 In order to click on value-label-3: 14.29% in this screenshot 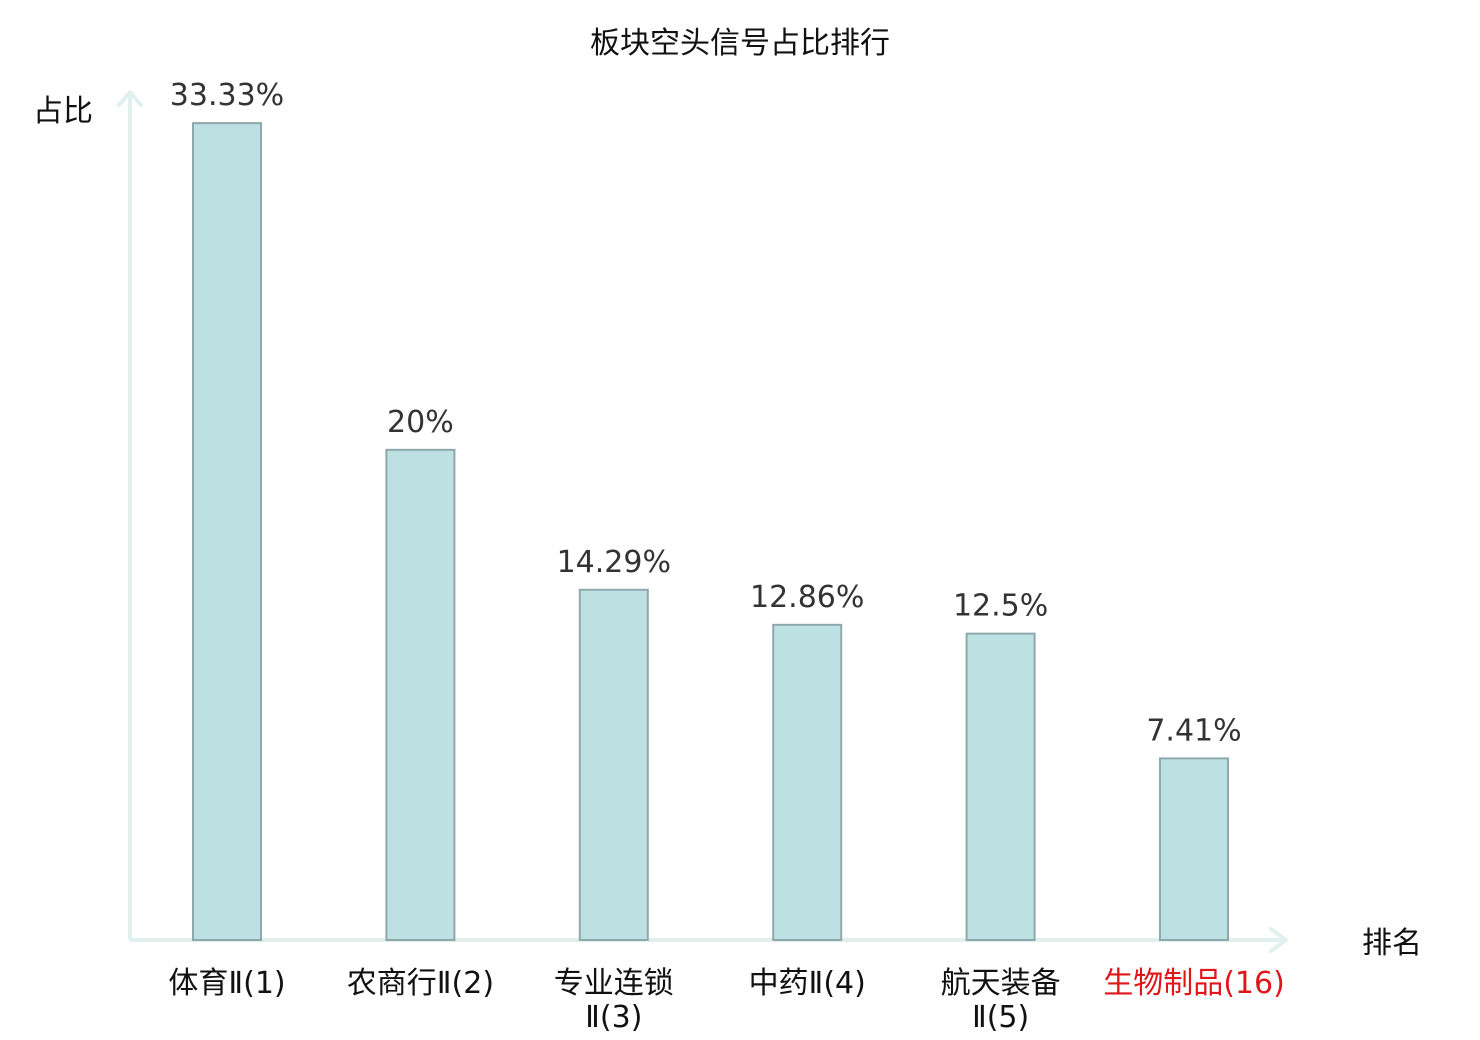, I will do `click(614, 562)`.